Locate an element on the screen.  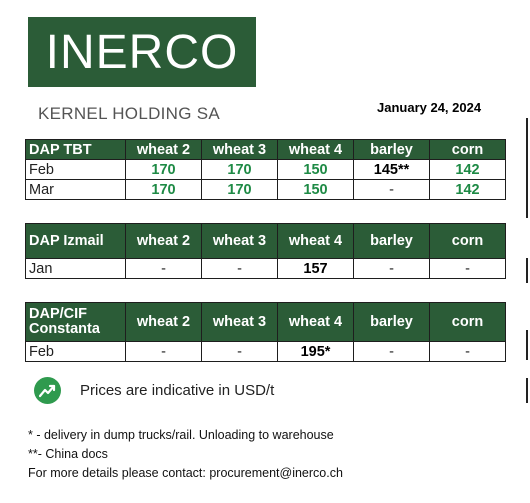
month-cell: Mar is located at coordinates (75, 189).